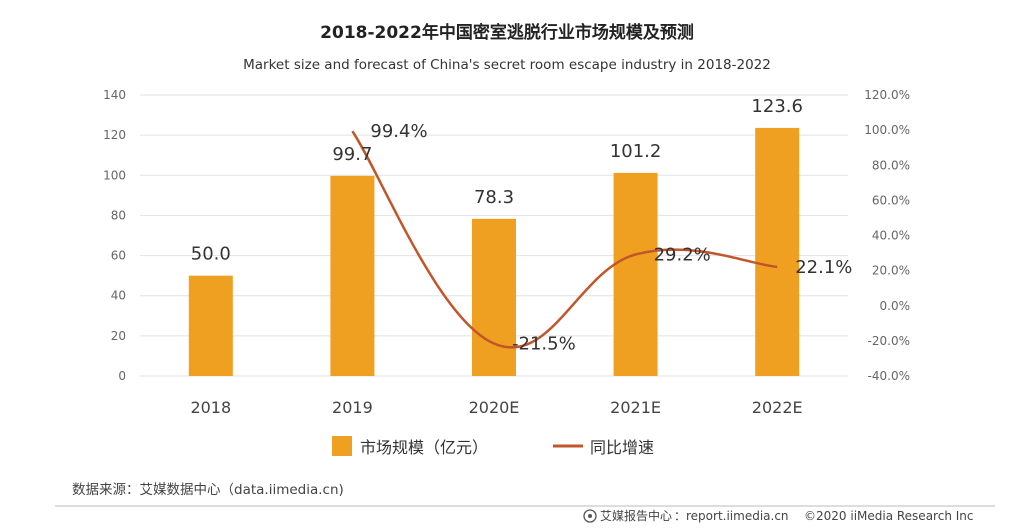 The height and width of the screenshot is (530, 1014). Describe the element at coordinates (544, 344) in the screenshot. I see `growth-rate-label: -21.5%` at that location.